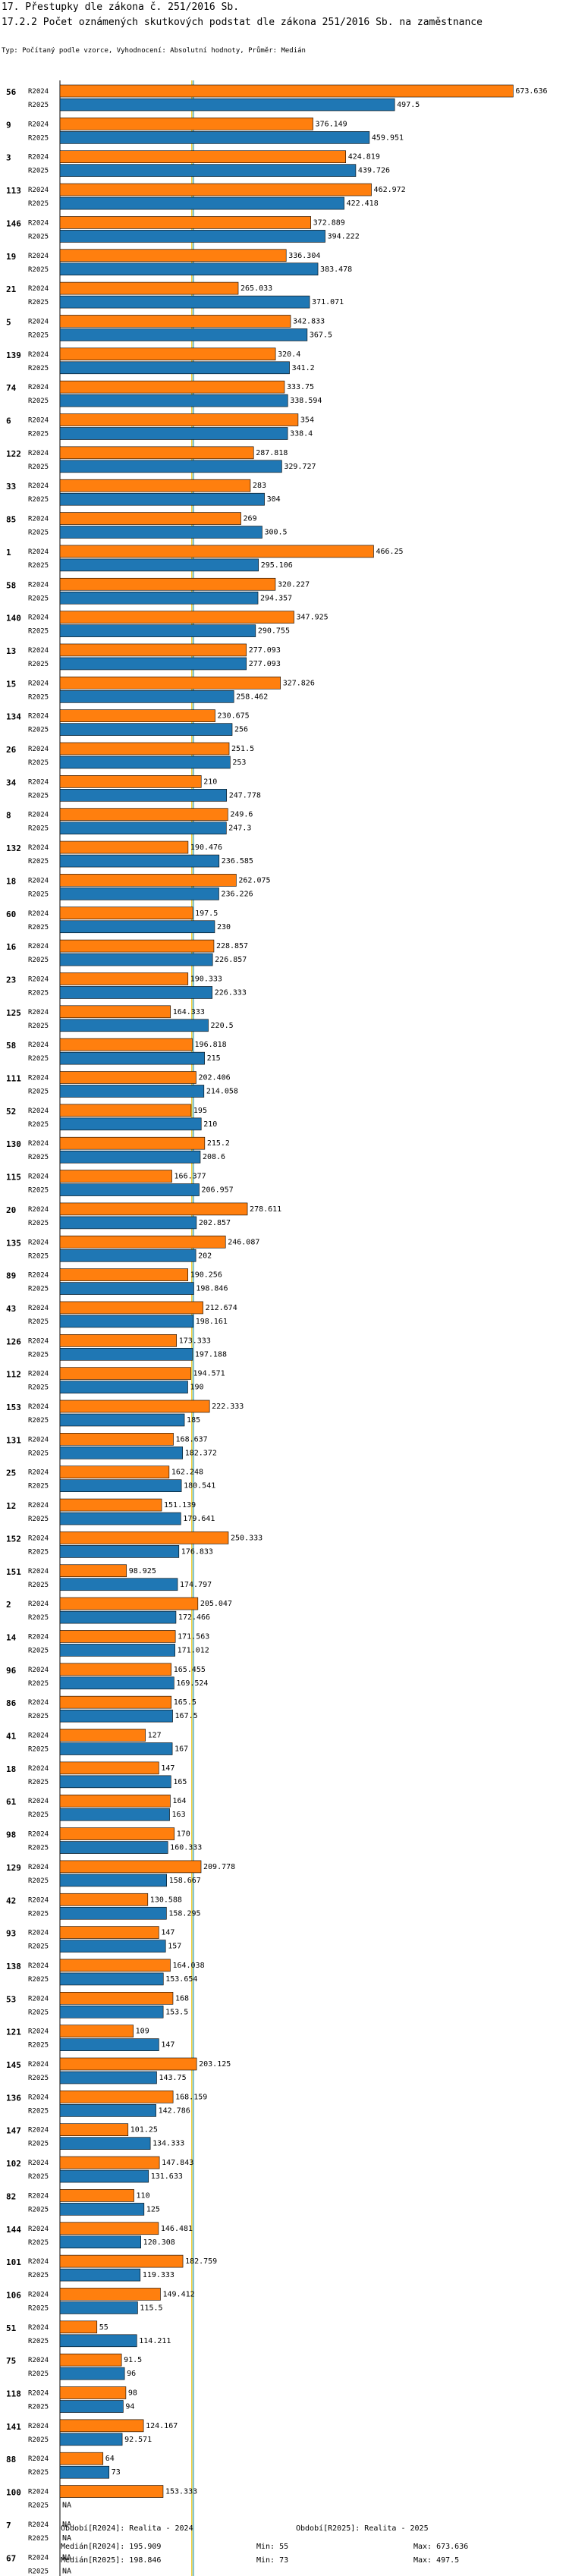 The height and width of the screenshot is (2576, 569). I want to click on bar-value-label: 295.106, so click(277, 565).